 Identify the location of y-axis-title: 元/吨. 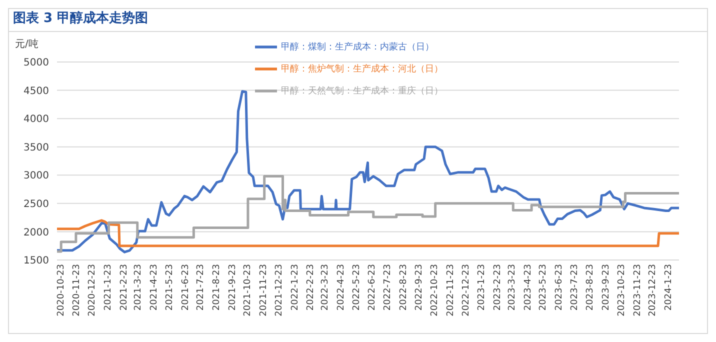
(26, 44).